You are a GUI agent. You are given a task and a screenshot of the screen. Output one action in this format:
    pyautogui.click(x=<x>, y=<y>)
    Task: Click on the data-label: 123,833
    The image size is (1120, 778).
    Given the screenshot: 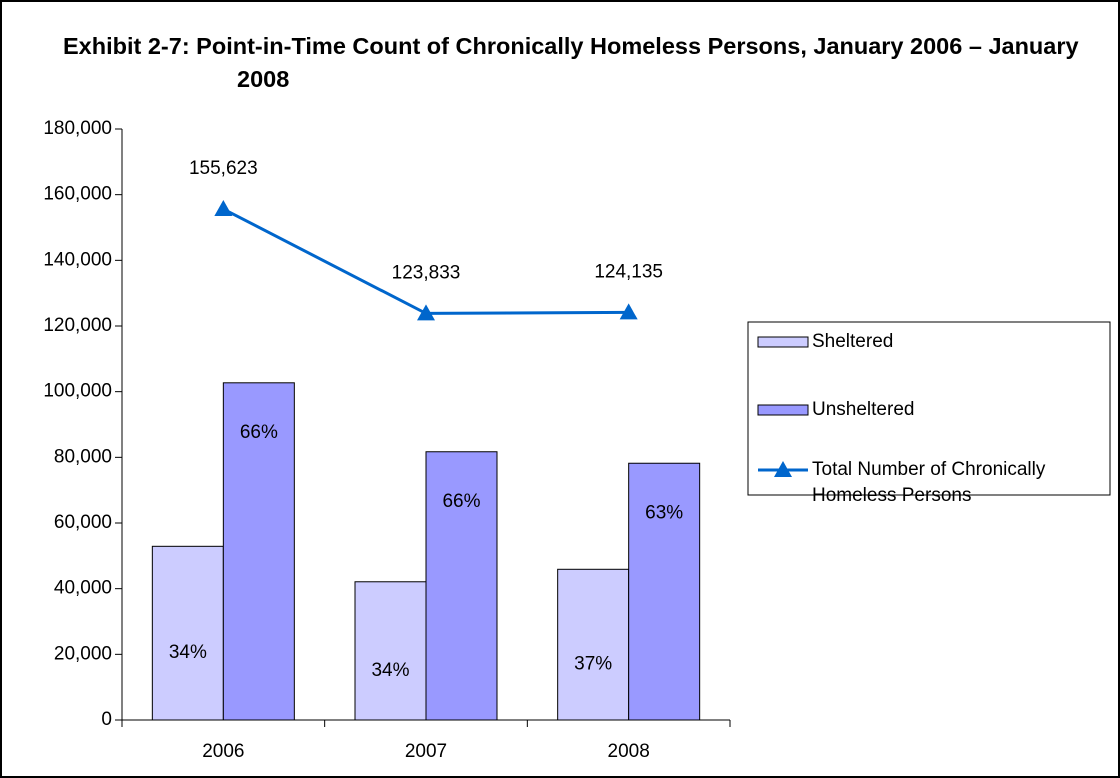 What is the action you would take?
    pyautogui.click(x=426, y=272)
    